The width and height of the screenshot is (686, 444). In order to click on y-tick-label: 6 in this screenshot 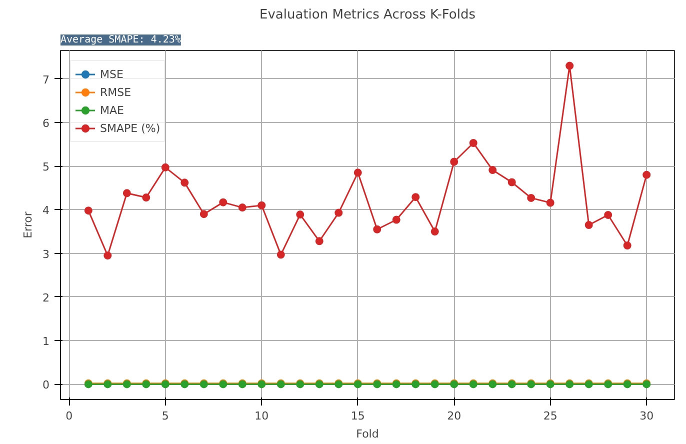, I will do `click(46, 123)`.